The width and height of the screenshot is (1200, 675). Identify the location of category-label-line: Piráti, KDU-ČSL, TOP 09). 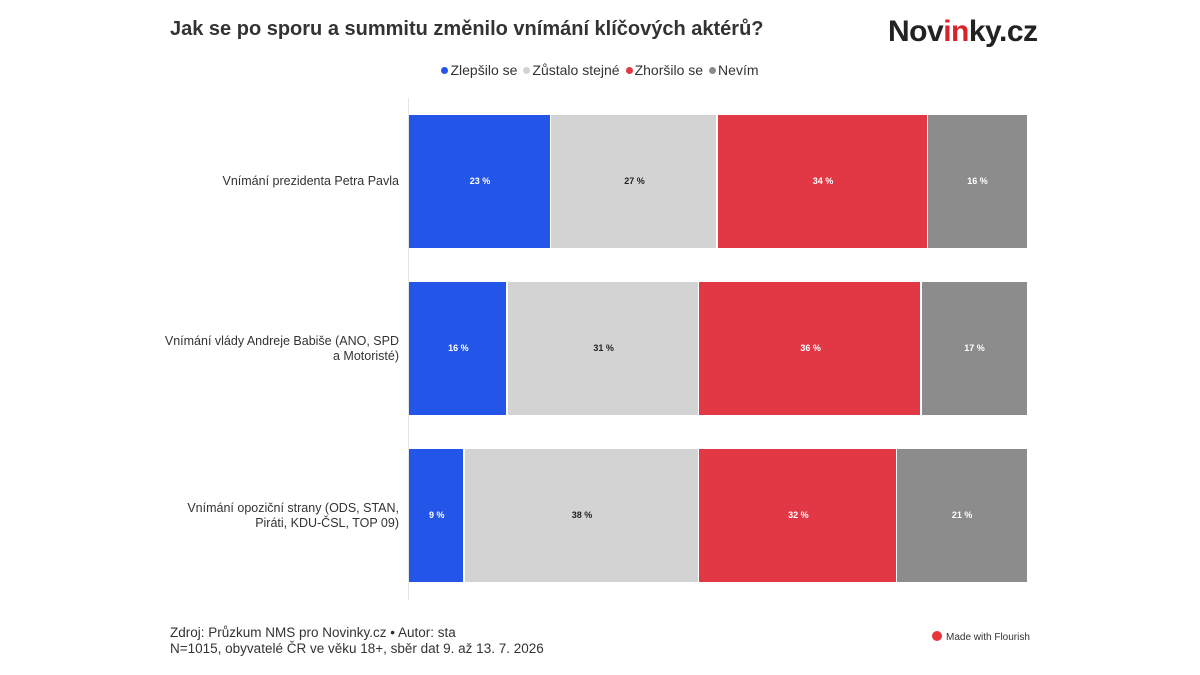
(327, 522).